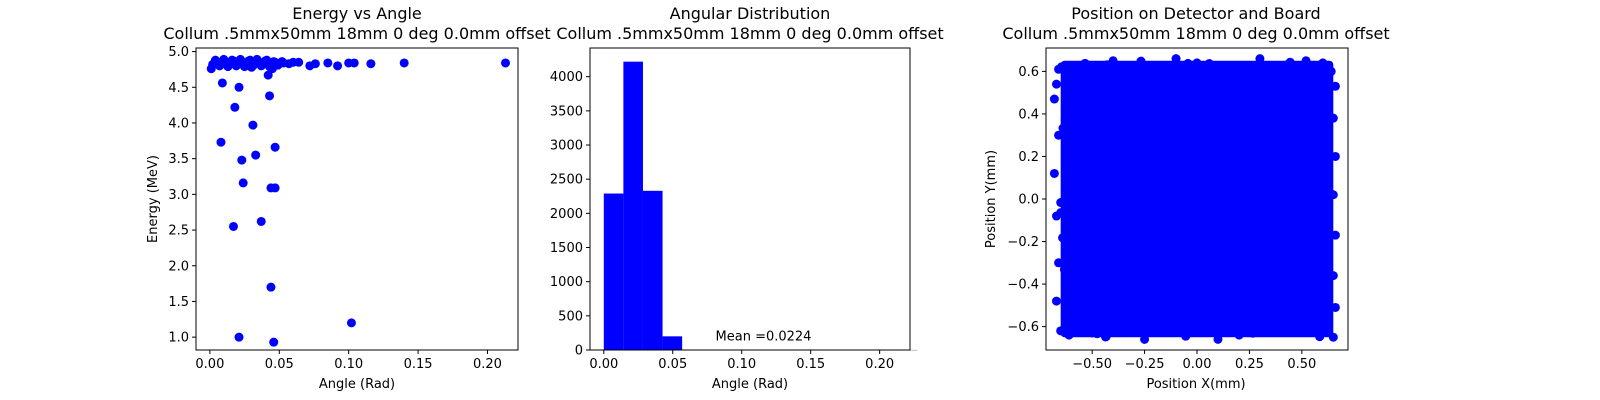 Image resolution: width=1600 pixels, height=400 pixels. Describe the element at coordinates (1145, 364) in the screenshot. I see `x-tick-label: −0.25` at that location.